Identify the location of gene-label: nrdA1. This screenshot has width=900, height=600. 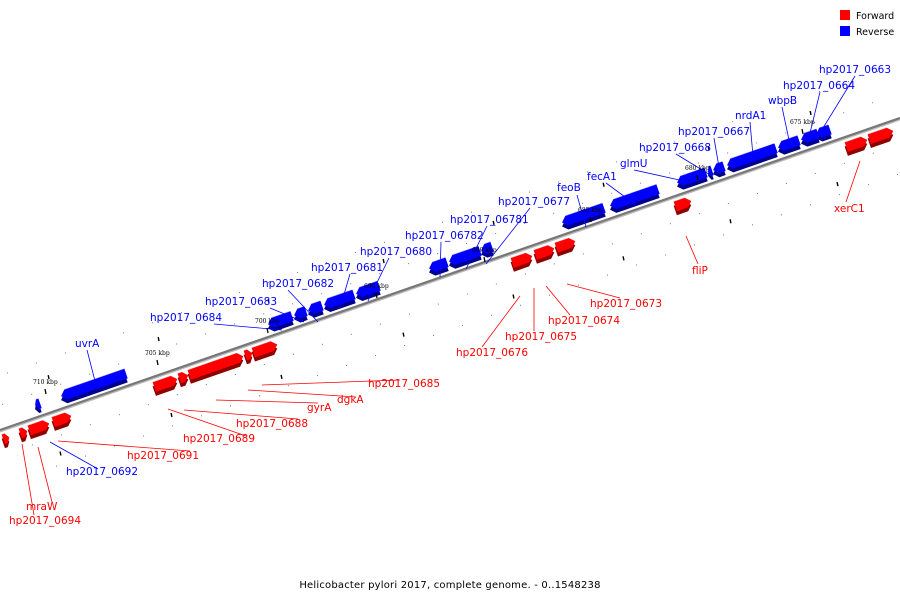
(750, 116).